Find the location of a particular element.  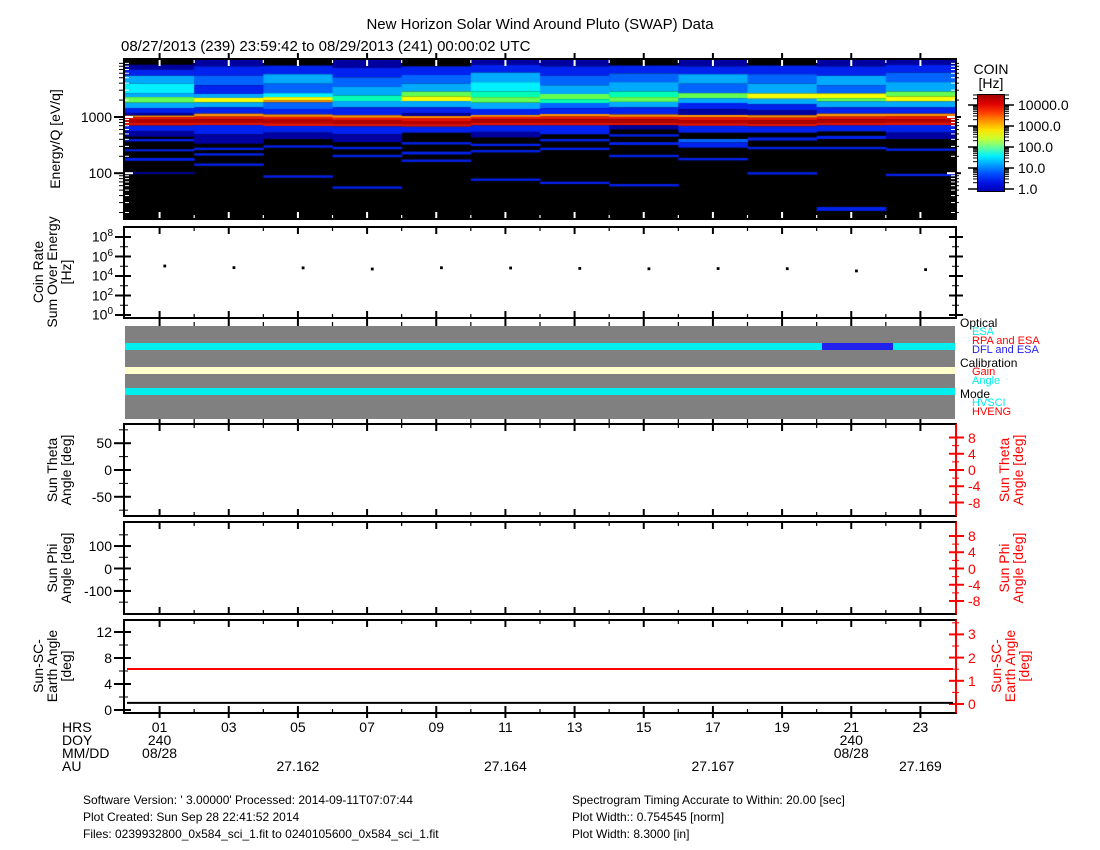

status-state-label: DFL and ESA is located at coordinates (1005, 350).